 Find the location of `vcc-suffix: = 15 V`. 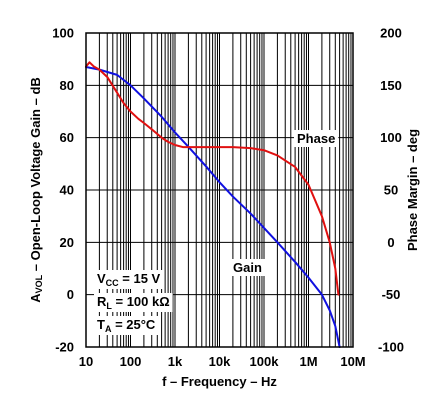

vcc-suffix: = 15 V is located at coordinates (140, 278).